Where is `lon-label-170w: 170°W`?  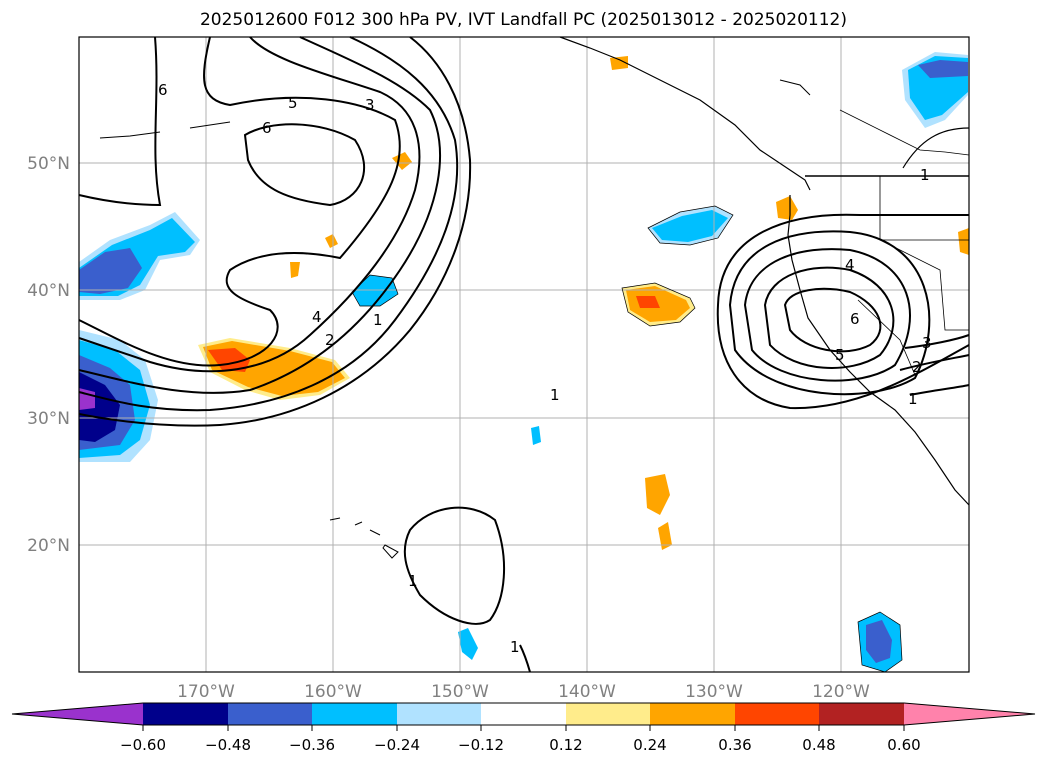
lon-label-170w: 170°W is located at coordinates (206, 692).